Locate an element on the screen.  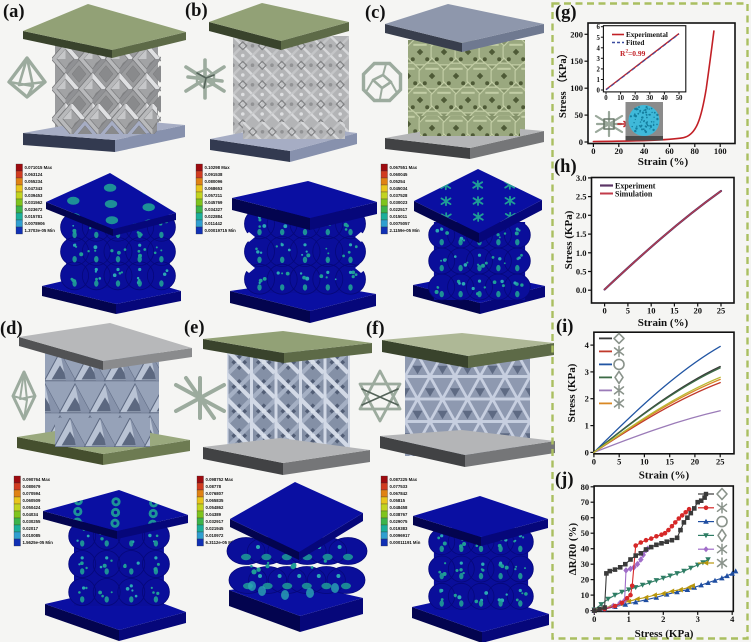
svg-text: 0.04034 is located at coordinates (31, 514).